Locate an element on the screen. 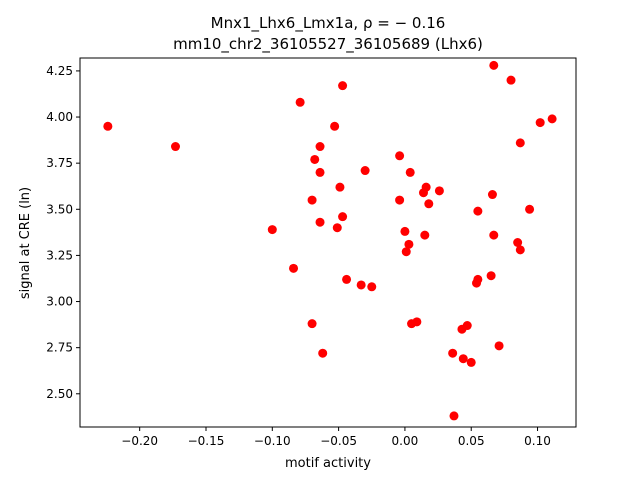 Image resolution: width=640 pixels, height=480 pixels. y-tick-label: 2.50 is located at coordinates (59, 394).